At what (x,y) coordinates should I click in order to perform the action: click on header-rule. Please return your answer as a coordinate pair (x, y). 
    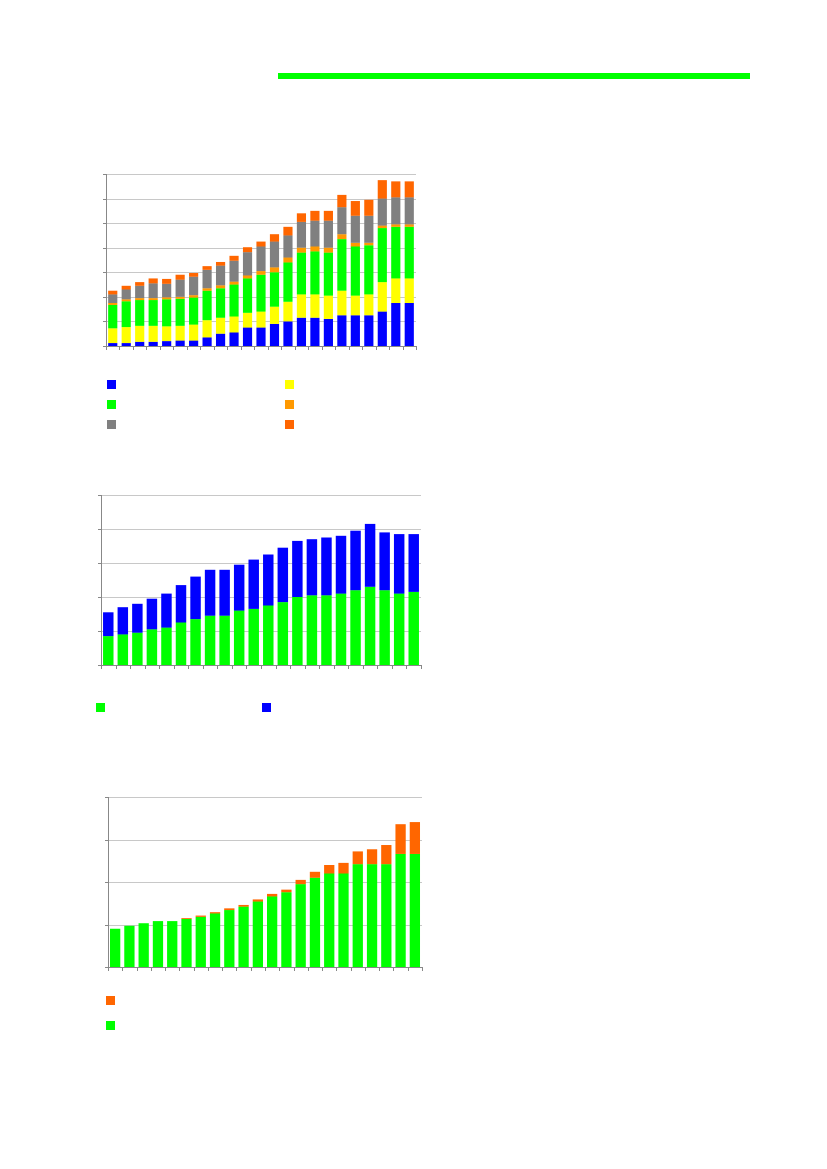
    Looking at the image, I should click on (514, 76).